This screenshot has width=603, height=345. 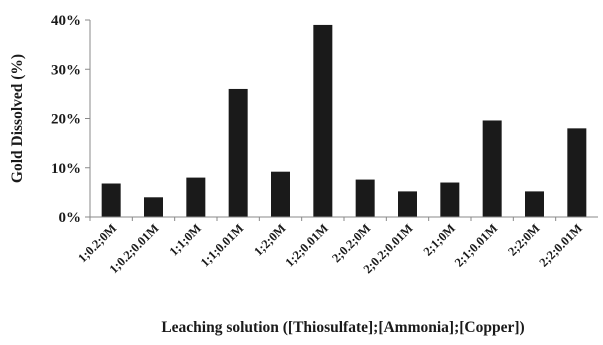 I want to click on x-tick-label: 1;2;0M, so click(x=270, y=240).